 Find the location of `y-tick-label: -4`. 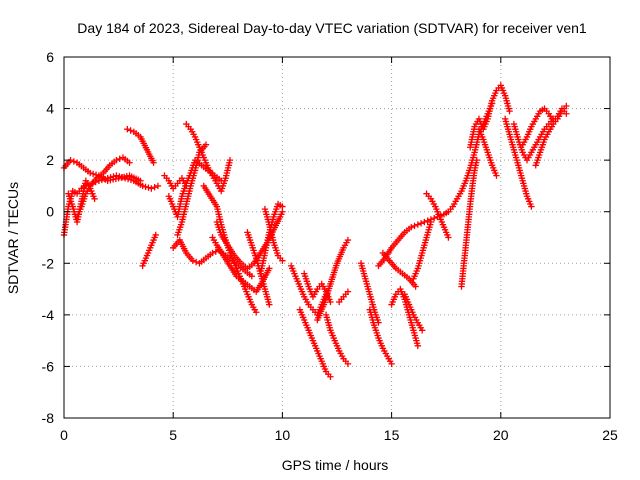

y-tick-label: -4 is located at coordinates (48, 315).